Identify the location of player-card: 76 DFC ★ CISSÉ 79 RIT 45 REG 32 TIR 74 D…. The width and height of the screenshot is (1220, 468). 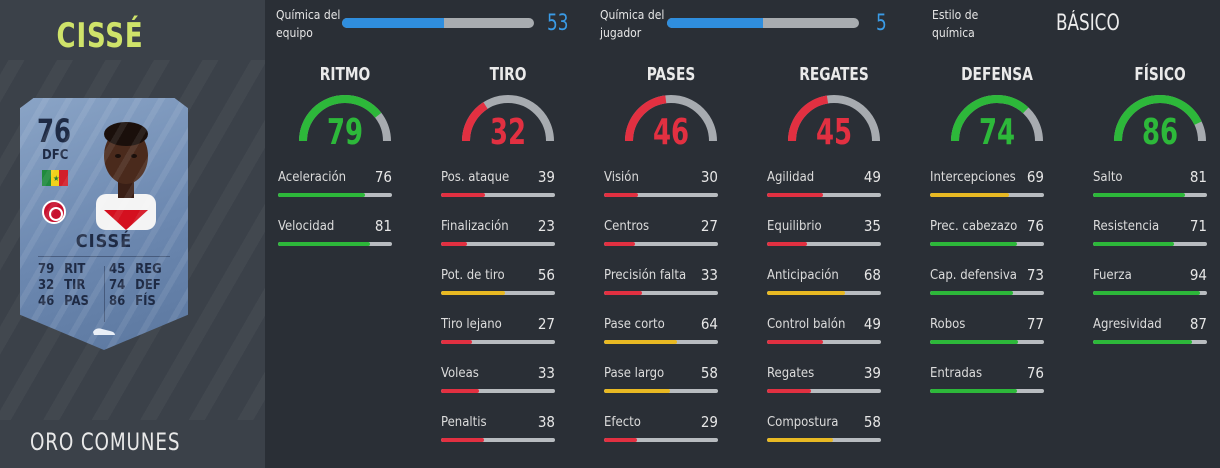
(104, 224).